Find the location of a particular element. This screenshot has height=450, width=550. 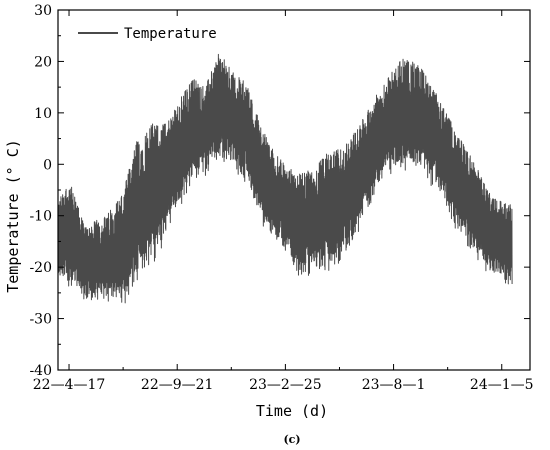

y-tick-label: -40 is located at coordinates (40, 371).